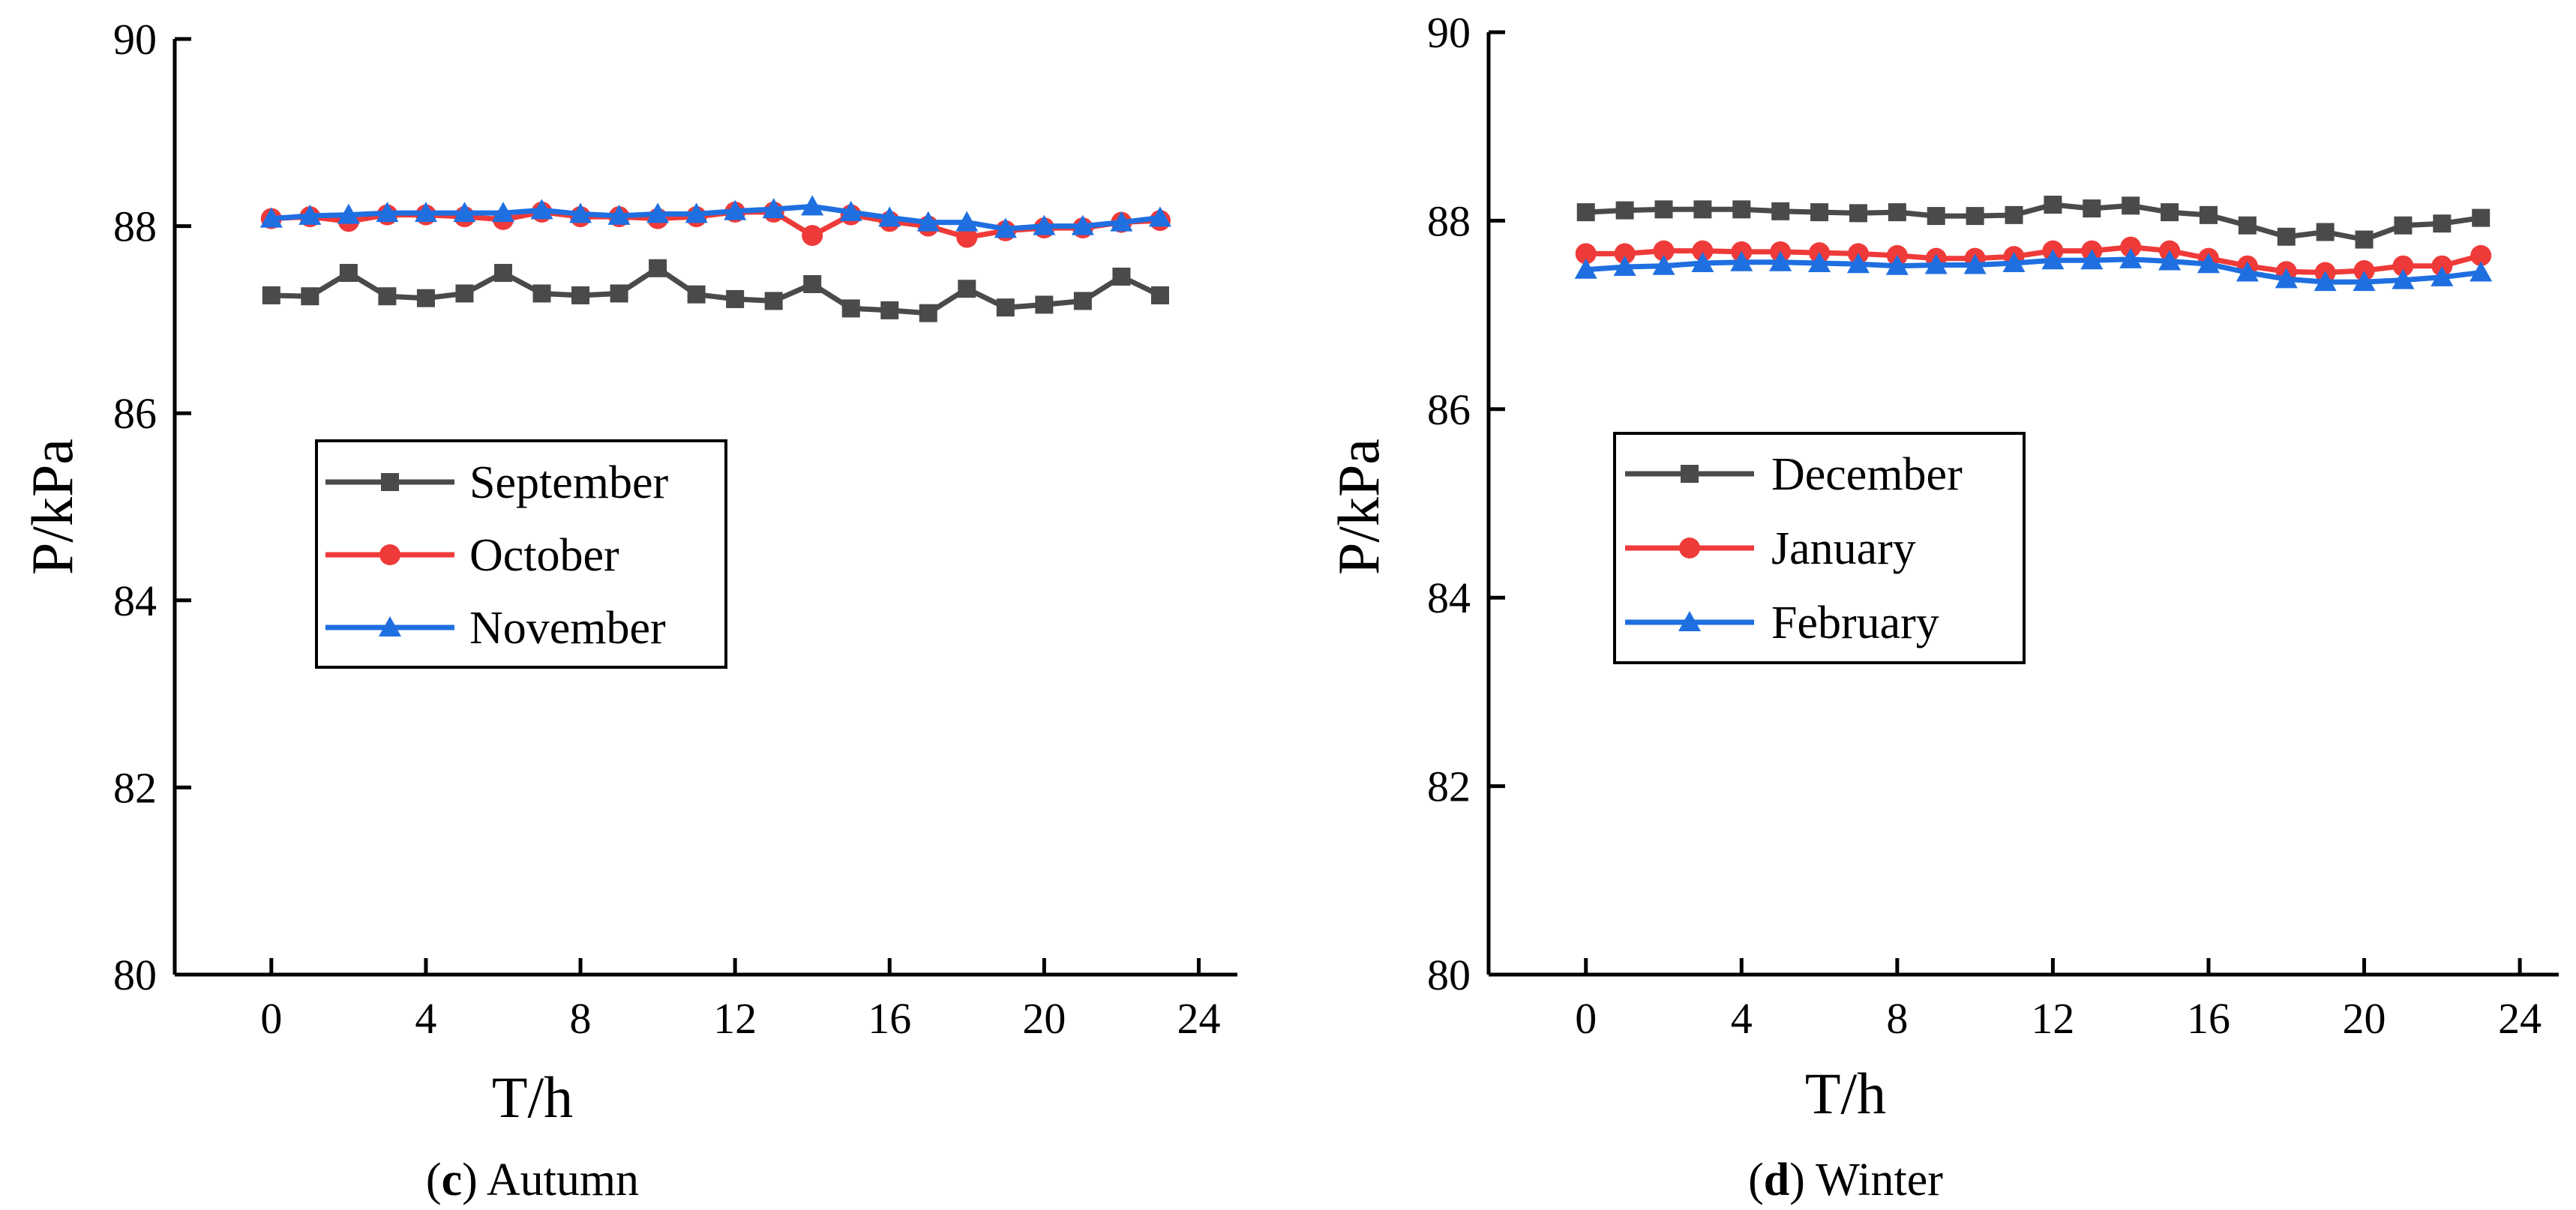 Image resolution: width=2576 pixels, height=1210 pixels. What do you see at coordinates (533, 1180) in the screenshot?
I see `panel-caption: (c) Autumn` at bounding box center [533, 1180].